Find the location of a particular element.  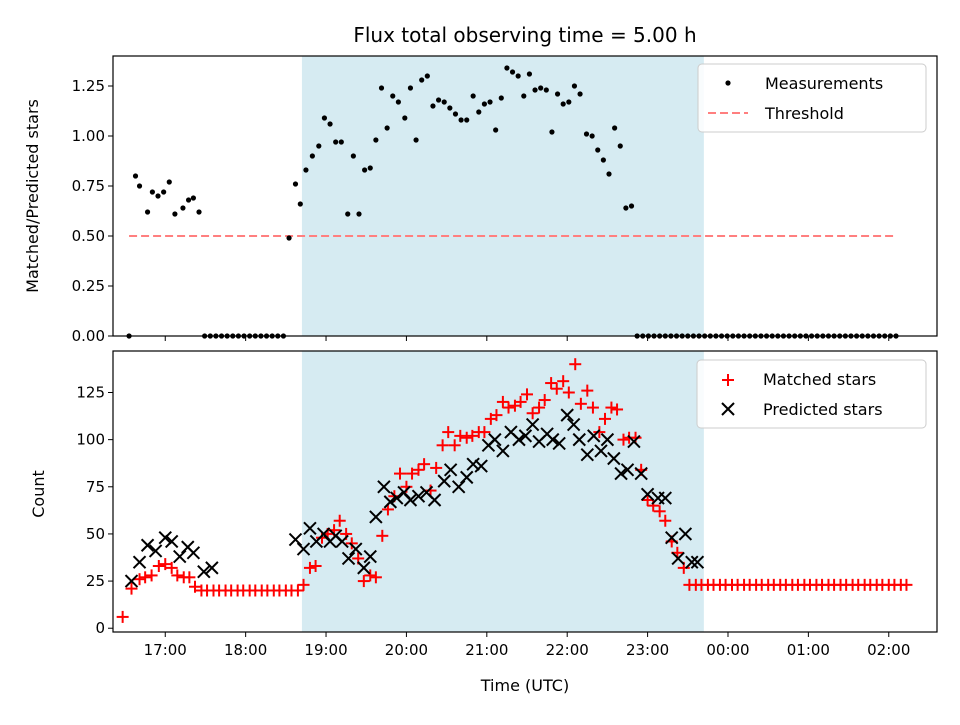

y-tick-label: 0.00 is located at coordinates (88, 336).